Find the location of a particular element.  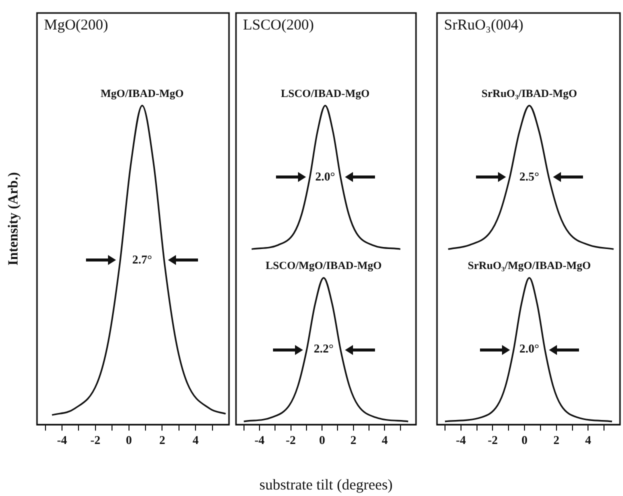

series-label: LSCO/IBAD-MgO is located at coordinates (325, 94).